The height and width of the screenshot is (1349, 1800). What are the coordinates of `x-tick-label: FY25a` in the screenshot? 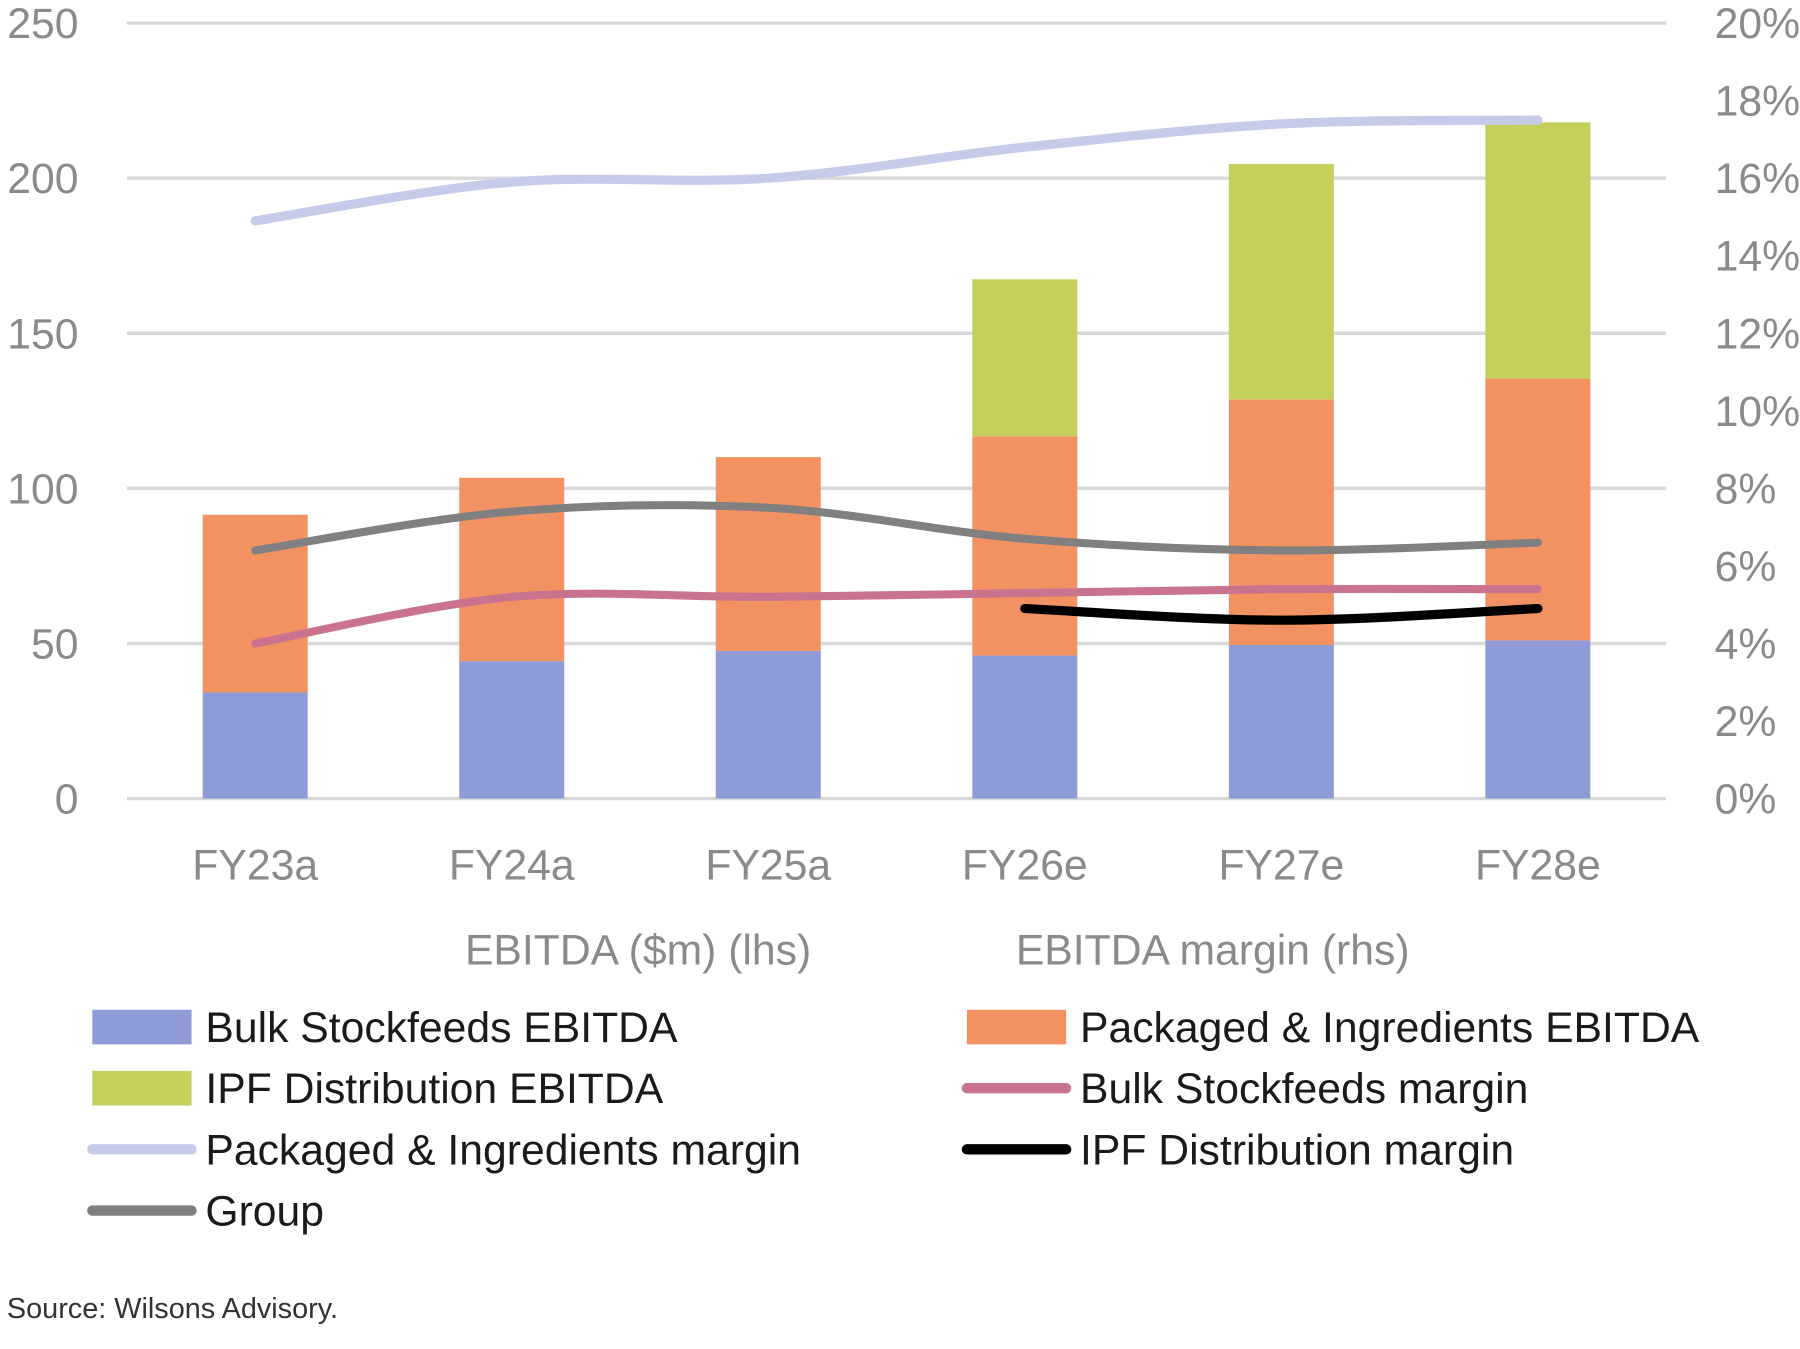 It's located at (768, 865).